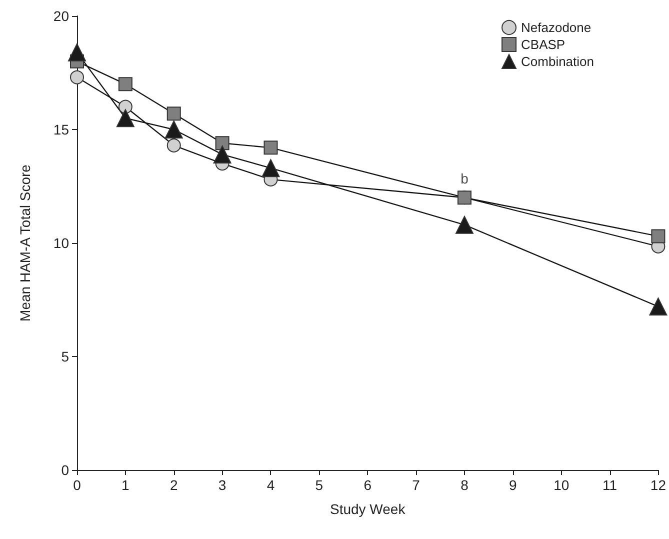  Describe the element at coordinates (77, 485) in the screenshot. I see `x-tick-label: 0` at that location.